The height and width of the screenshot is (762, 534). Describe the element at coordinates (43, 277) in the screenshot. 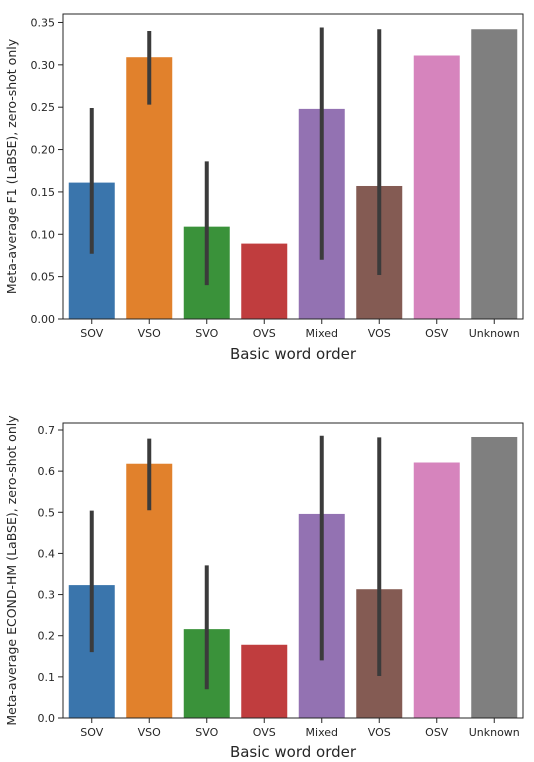

I see `y-tick-label: 0.05` at that location.